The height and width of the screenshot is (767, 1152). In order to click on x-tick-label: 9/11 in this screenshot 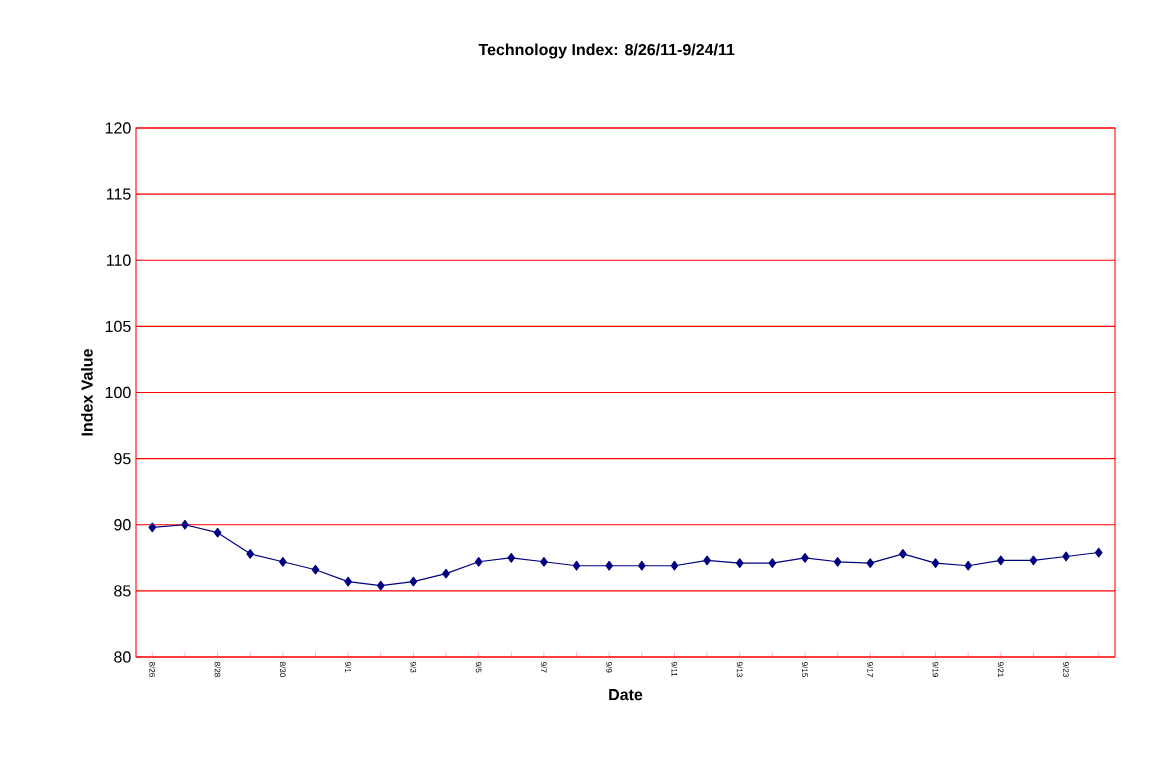, I will do `click(674, 669)`.